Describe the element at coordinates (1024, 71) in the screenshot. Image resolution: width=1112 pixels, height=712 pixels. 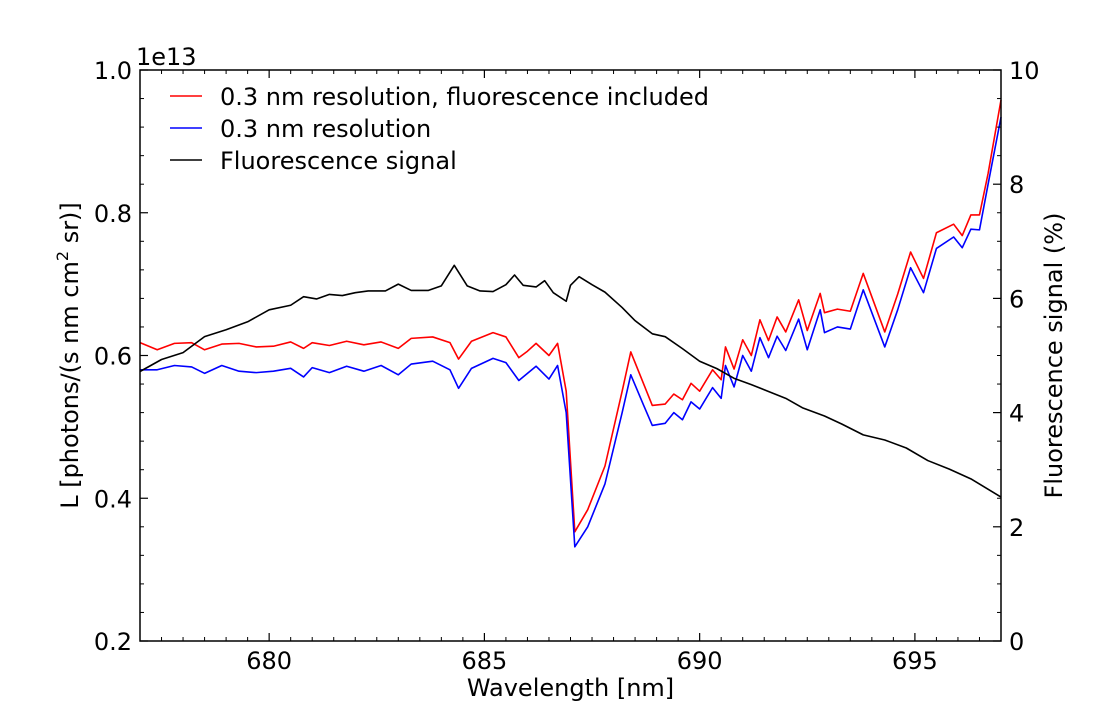
I see `y-tick-label-right: 10` at that location.